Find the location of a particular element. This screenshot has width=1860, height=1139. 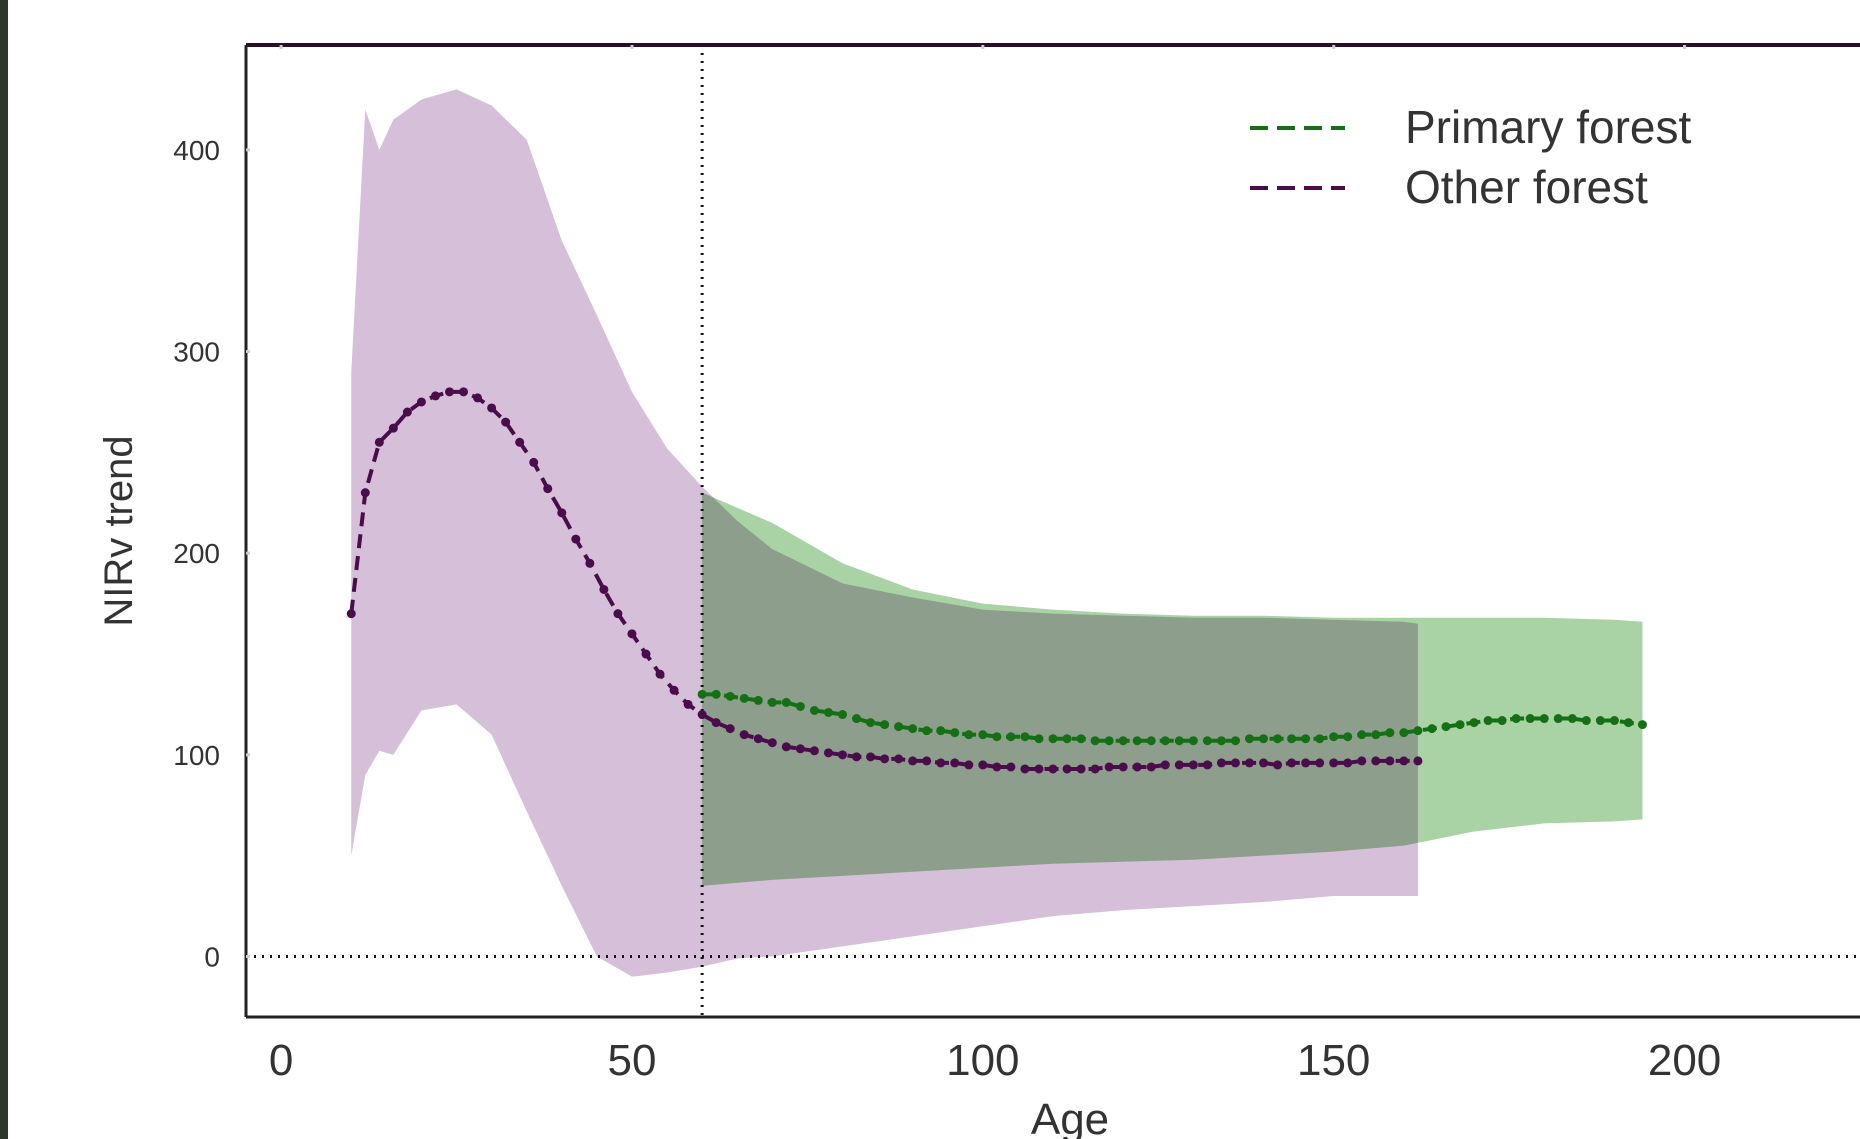

x-tick-label: 150 is located at coordinates (1333, 1060).